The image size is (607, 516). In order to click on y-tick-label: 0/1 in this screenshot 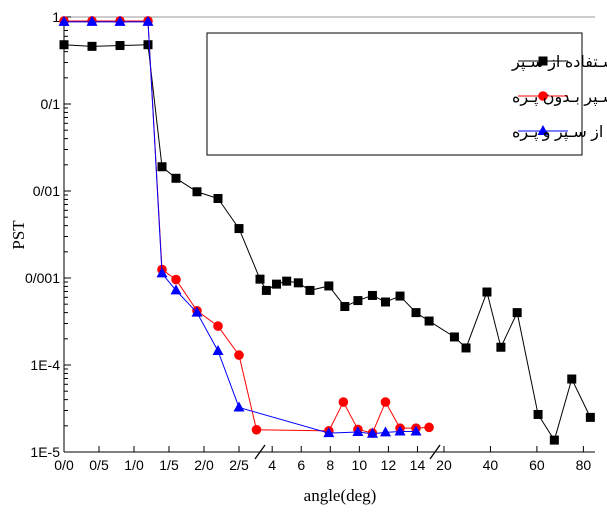, I will do `click(51, 104)`.